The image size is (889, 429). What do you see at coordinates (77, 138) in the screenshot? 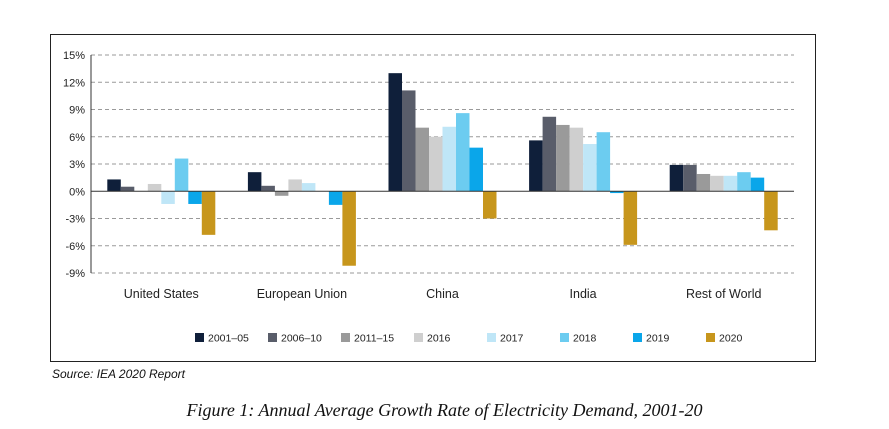
I see `y-tick-label: 6%` at bounding box center [77, 138].